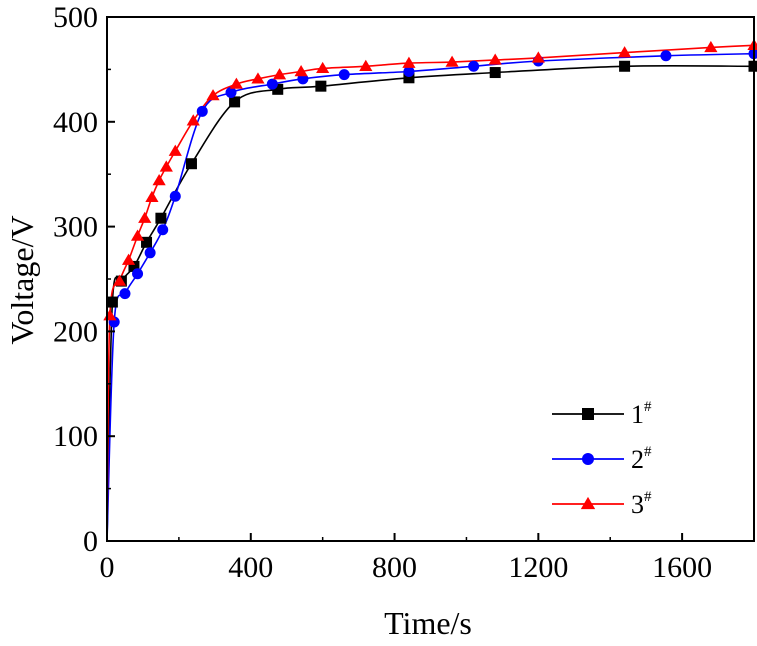 Image resolution: width=757 pixels, height=646 pixels. What do you see at coordinates (641, 459) in the screenshot?
I see `legend-label: 2#` at bounding box center [641, 459].